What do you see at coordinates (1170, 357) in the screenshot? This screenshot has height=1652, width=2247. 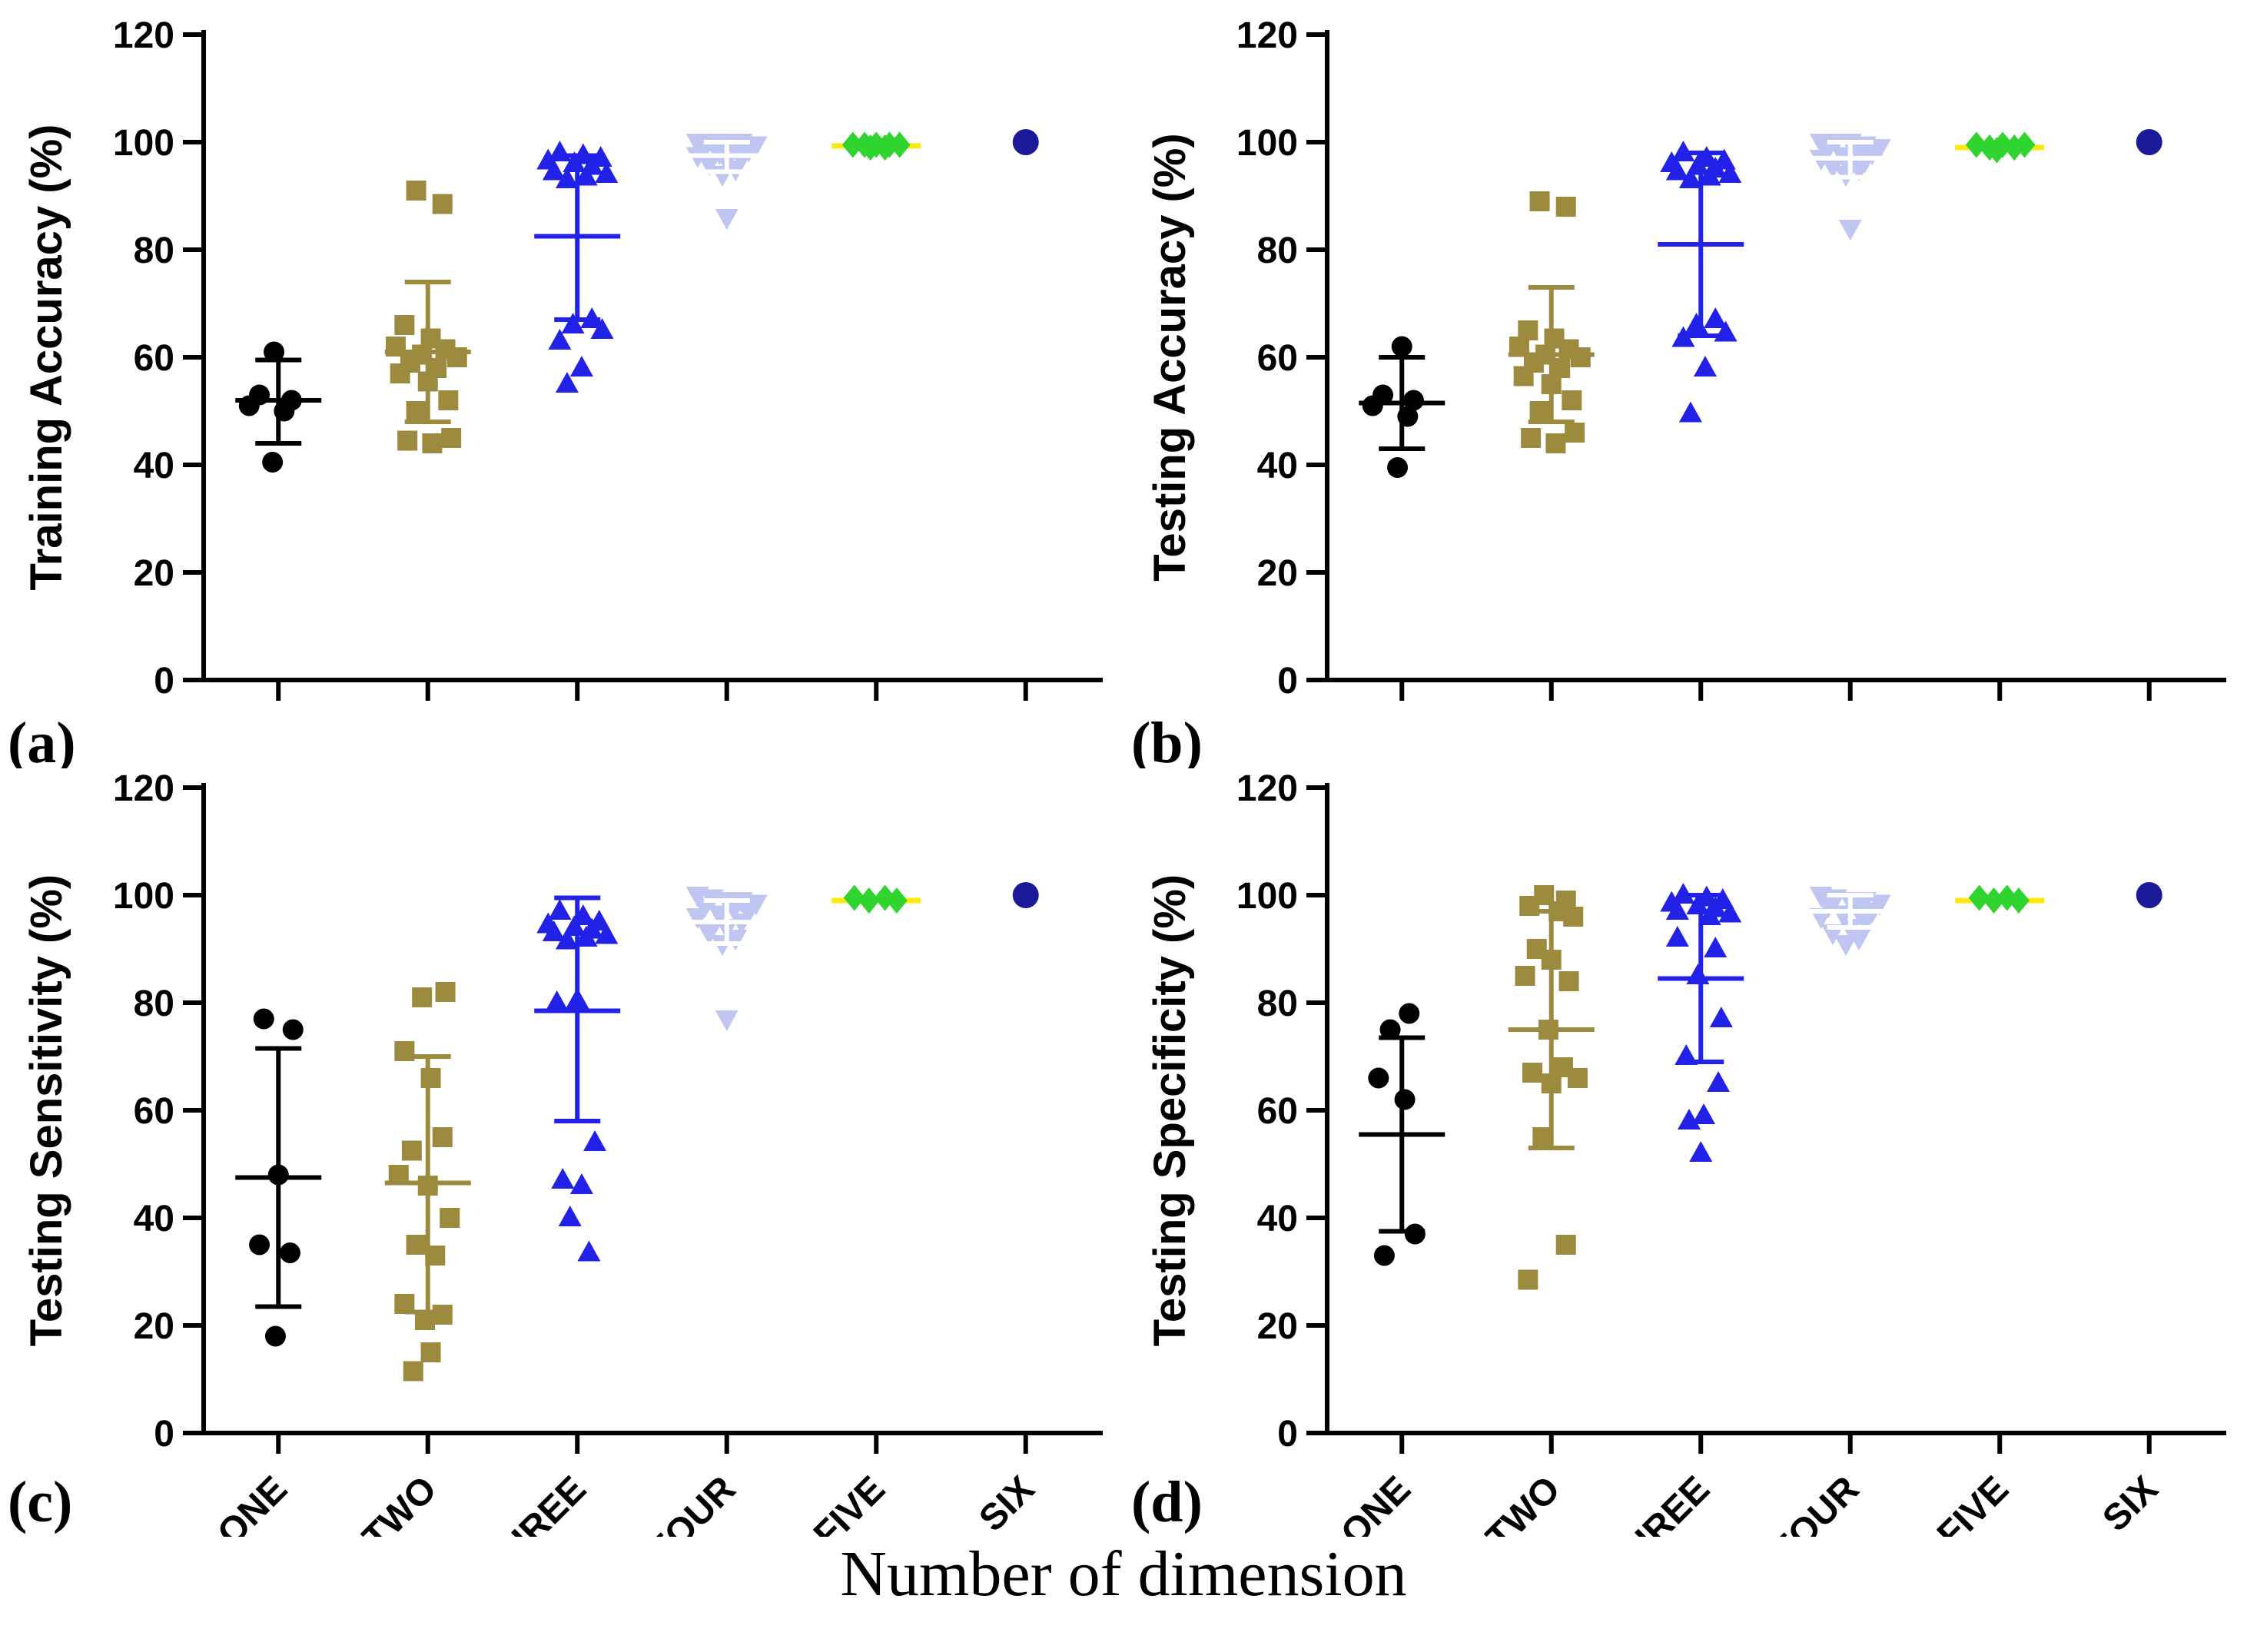 I see `svg-text: Testing Accuracy (%)` at bounding box center [1170, 357].